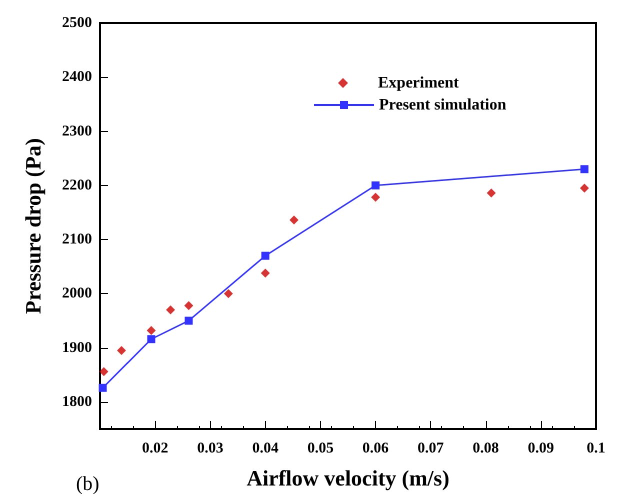 The width and height of the screenshot is (619, 502). Describe the element at coordinates (541, 448) in the screenshot. I see `x-tick-label: 0.09` at that location.